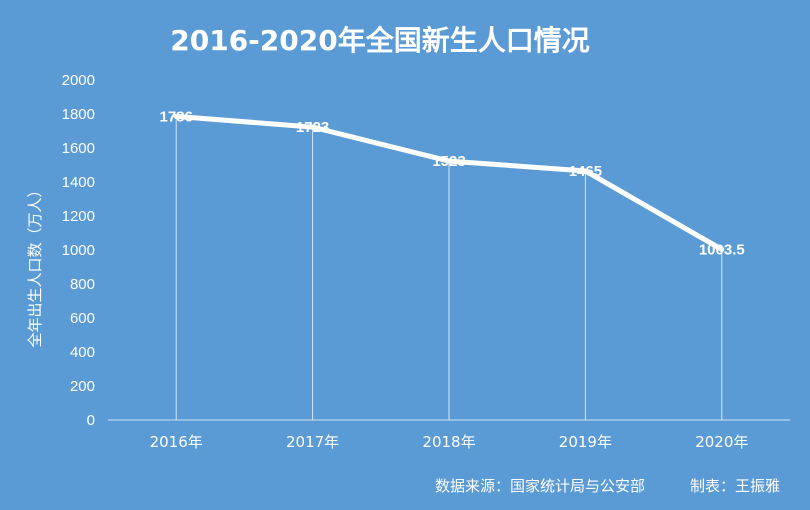 This screenshot has width=810, height=510. Describe the element at coordinates (35, 264) in the screenshot. I see `y-axis-label: 全年出生人口数（万人）` at that location.